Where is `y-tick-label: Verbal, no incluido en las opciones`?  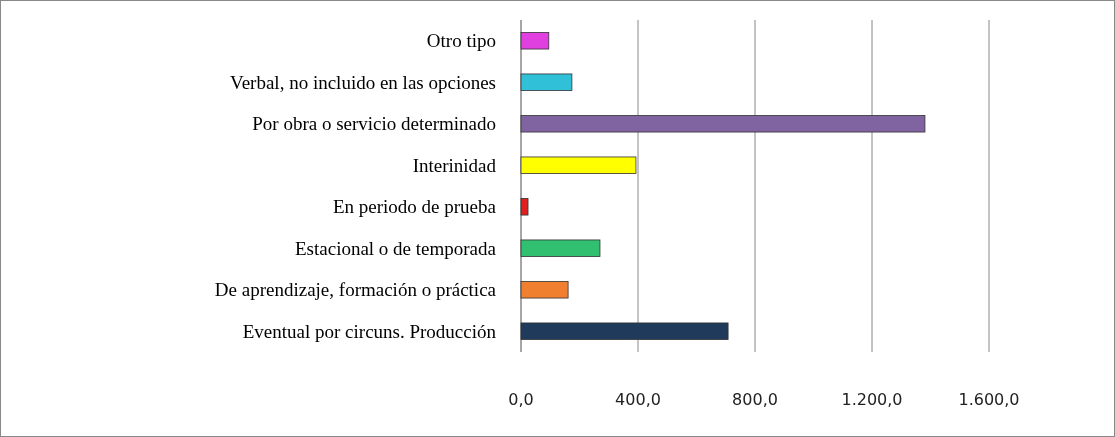
y-tick-label: Verbal, no incluido en las opciones is located at coordinates (363, 82).